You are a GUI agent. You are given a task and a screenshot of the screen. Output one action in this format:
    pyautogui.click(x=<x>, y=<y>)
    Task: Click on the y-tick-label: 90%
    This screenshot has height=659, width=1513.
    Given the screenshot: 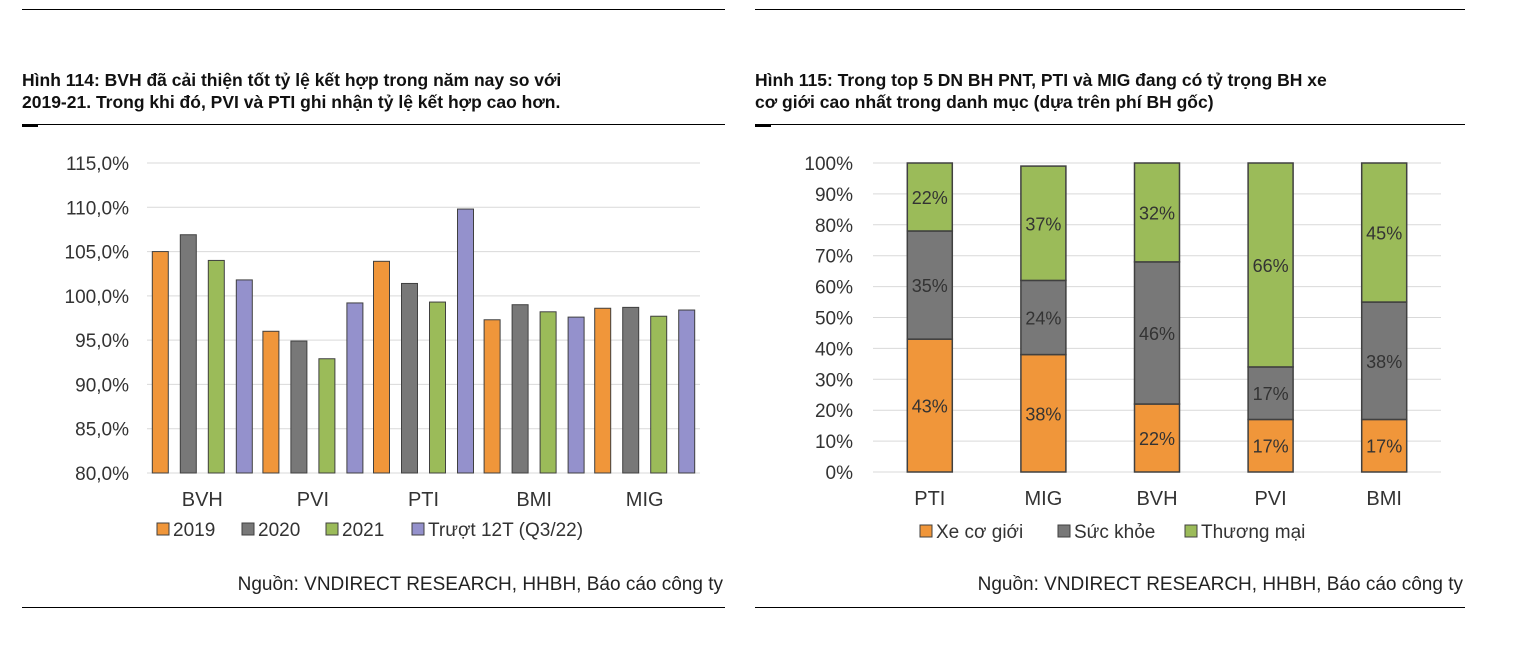 What is the action you would take?
    pyautogui.click(x=834, y=195)
    